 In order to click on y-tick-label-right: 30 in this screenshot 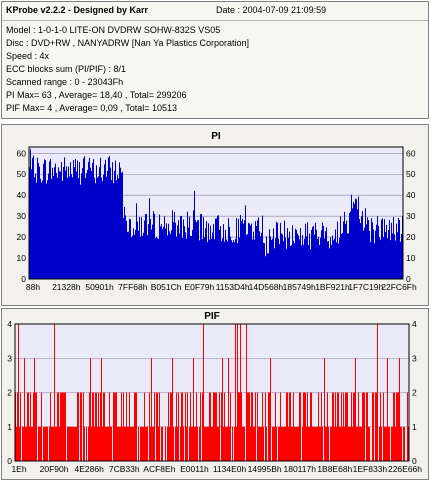, I will do `click(411, 216)`.